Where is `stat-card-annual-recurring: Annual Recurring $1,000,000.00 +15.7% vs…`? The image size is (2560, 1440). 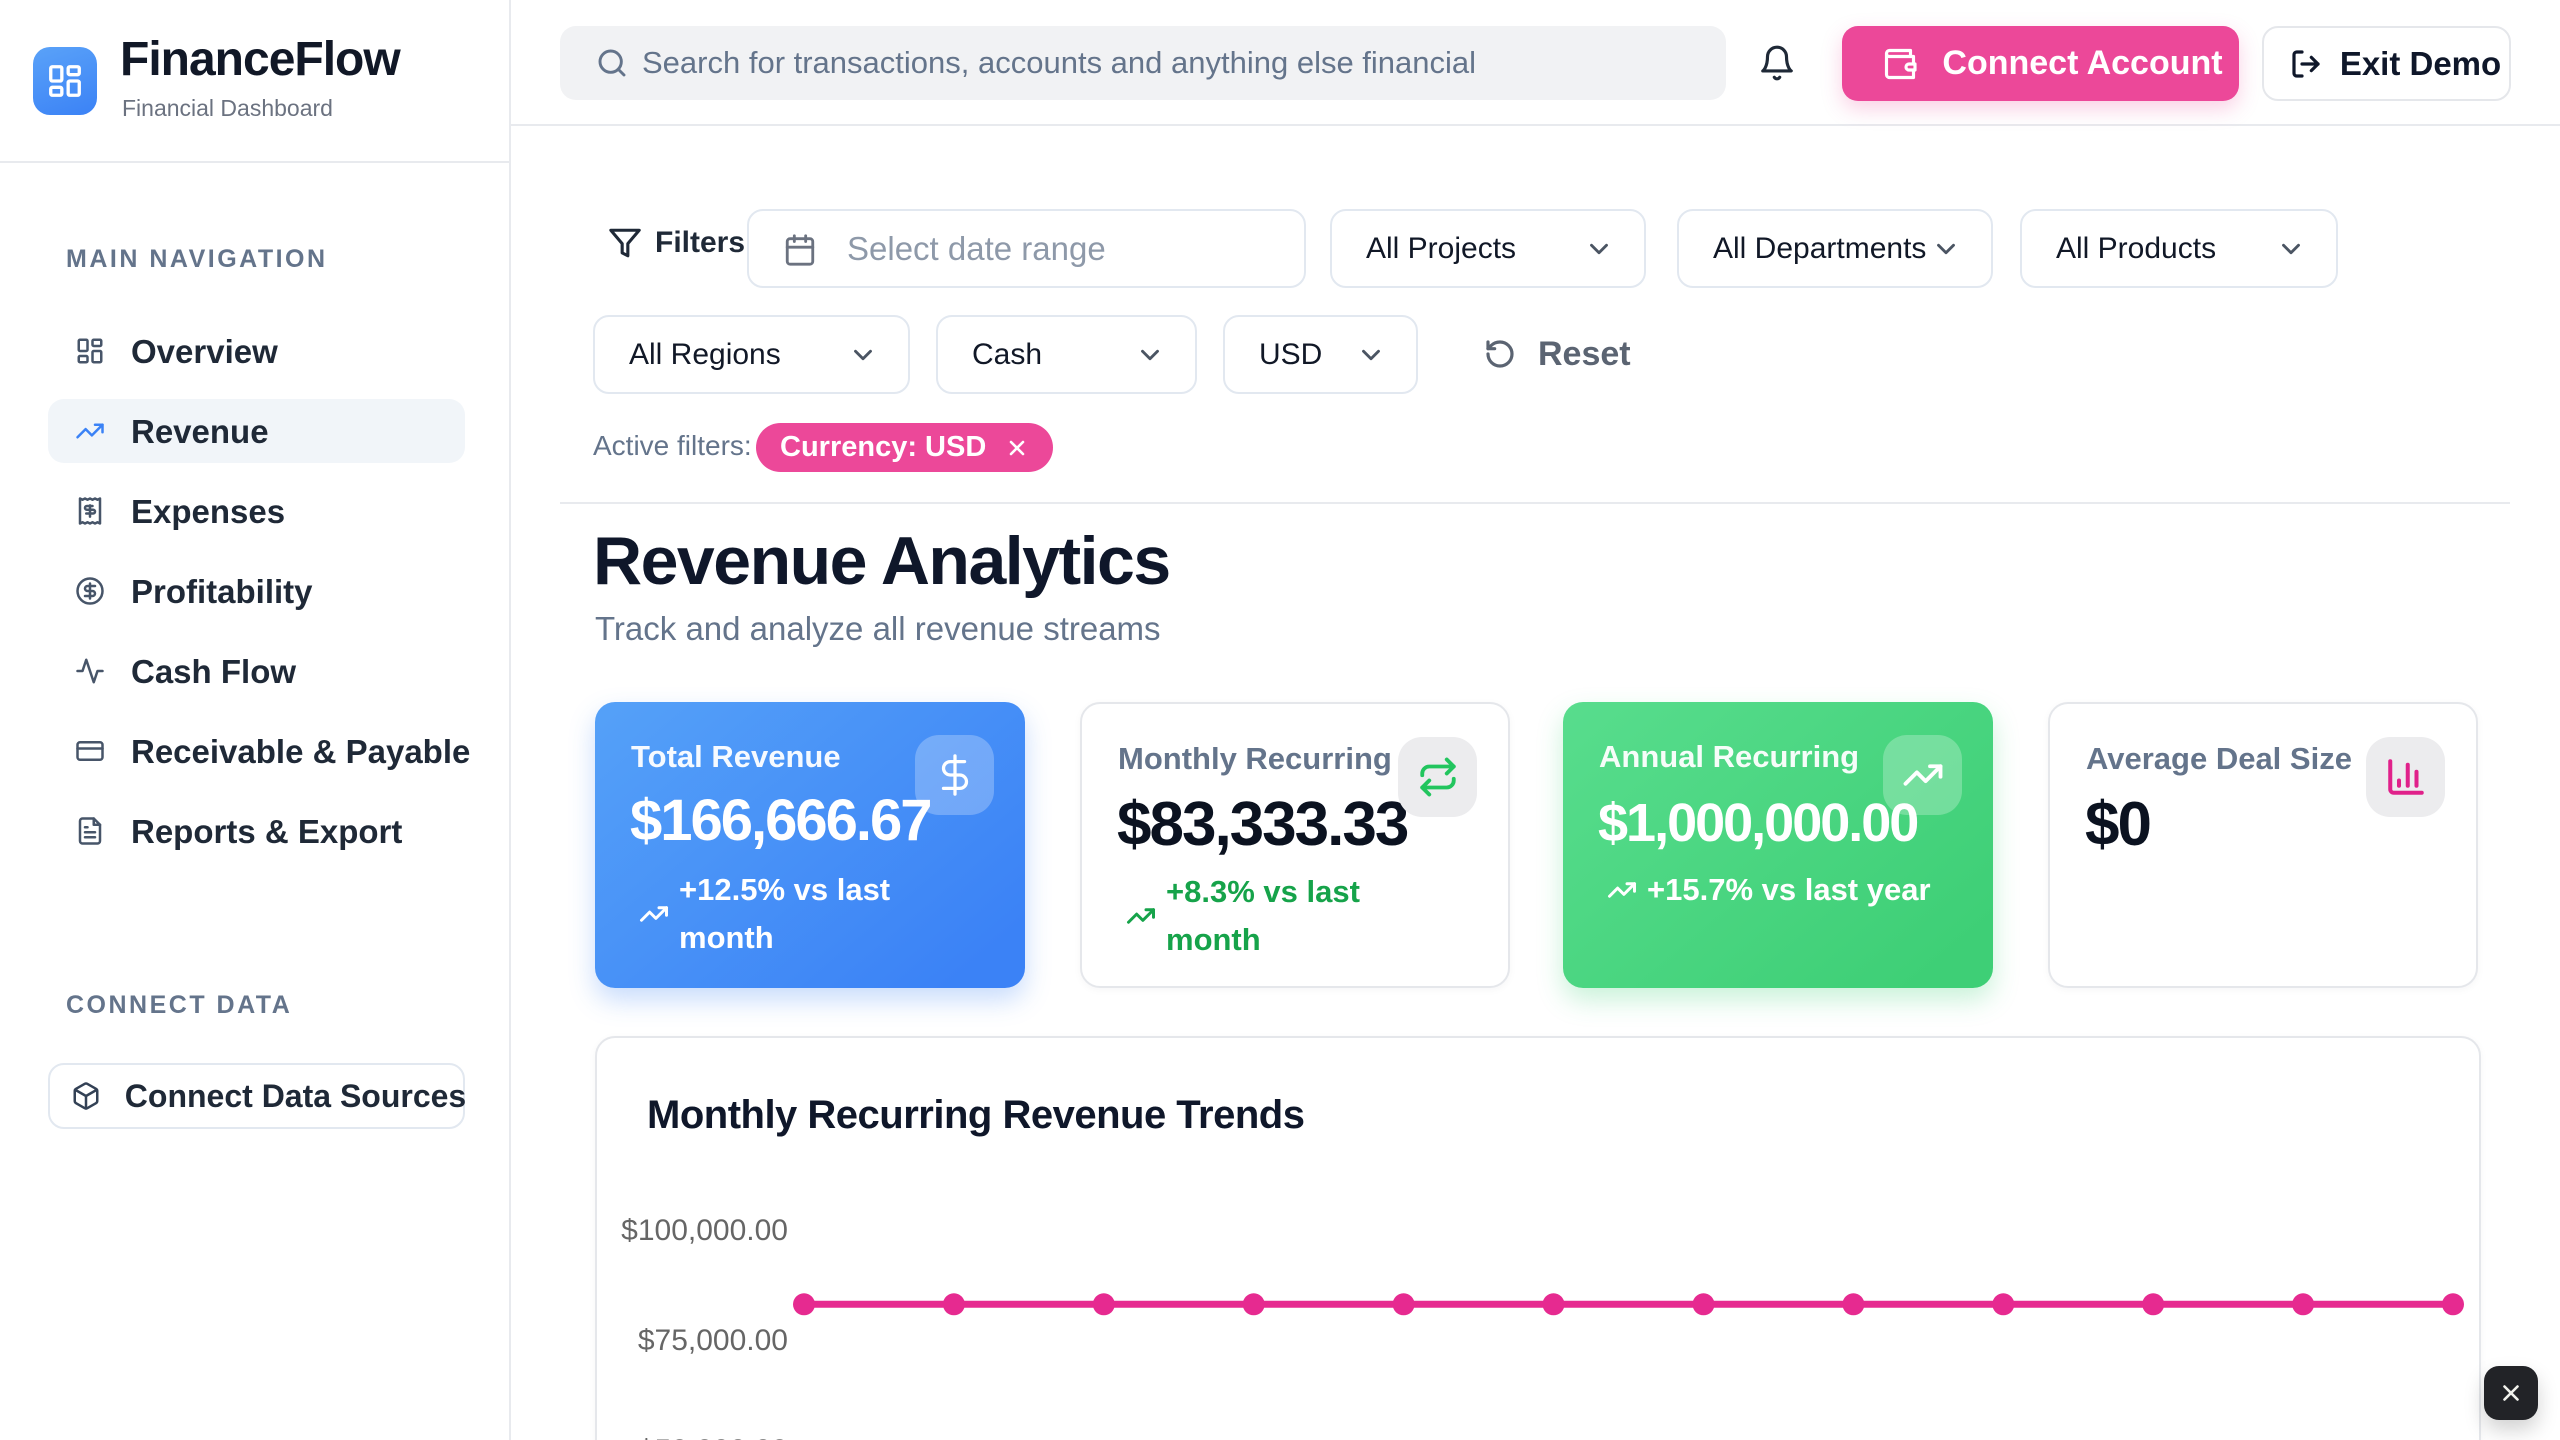 stat-card-annual-recurring: Annual Recurring $1,000,000.00 +15.7% vs… is located at coordinates (1778, 845).